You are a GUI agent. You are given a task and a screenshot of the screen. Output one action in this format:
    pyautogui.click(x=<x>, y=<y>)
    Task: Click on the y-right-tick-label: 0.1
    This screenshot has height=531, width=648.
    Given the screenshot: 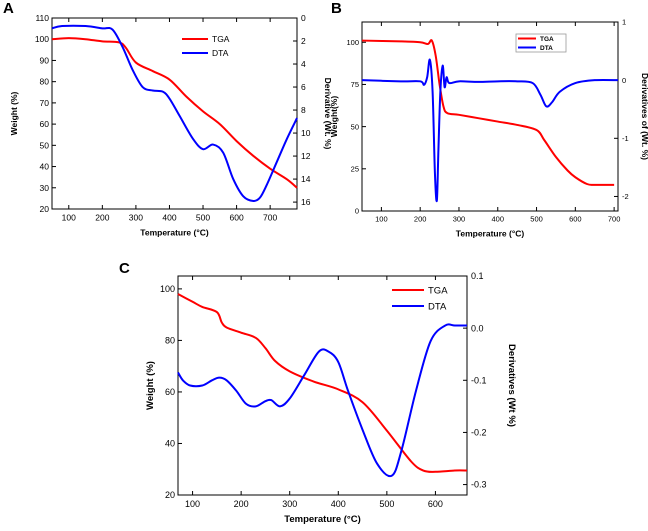 What is the action you would take?
    pyautogui.click(x=477, y=276)
    